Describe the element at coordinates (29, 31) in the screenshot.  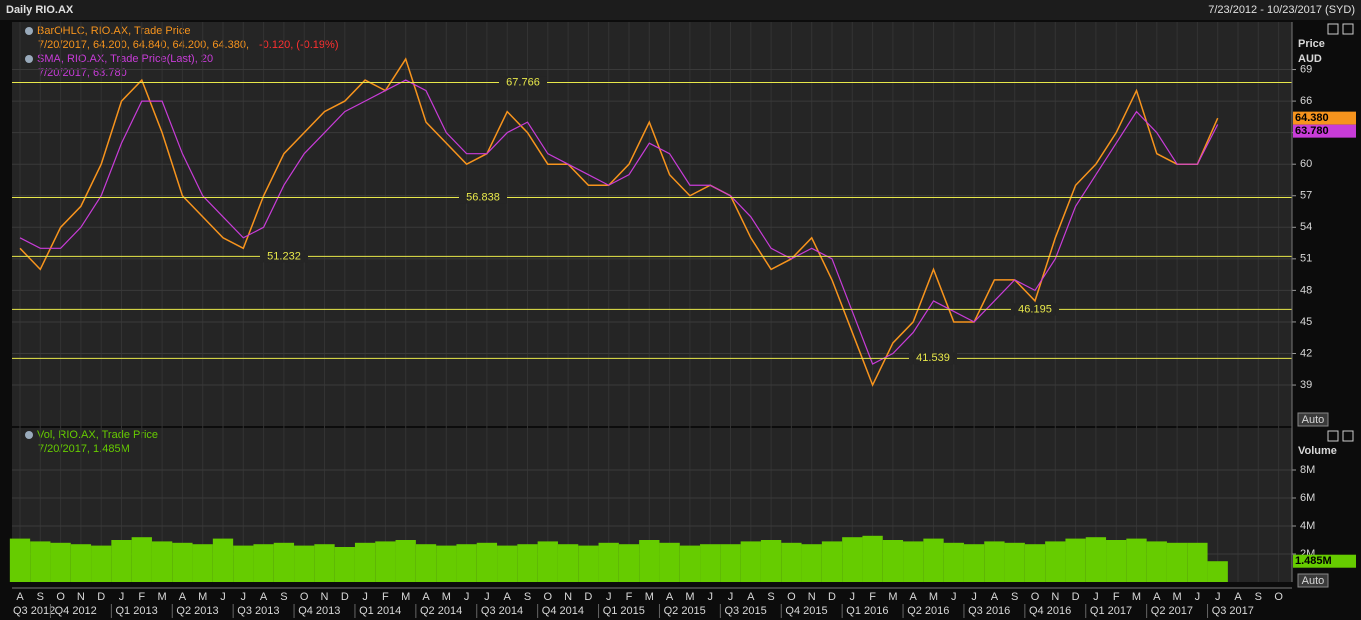
I see `legend-icon` at that location.